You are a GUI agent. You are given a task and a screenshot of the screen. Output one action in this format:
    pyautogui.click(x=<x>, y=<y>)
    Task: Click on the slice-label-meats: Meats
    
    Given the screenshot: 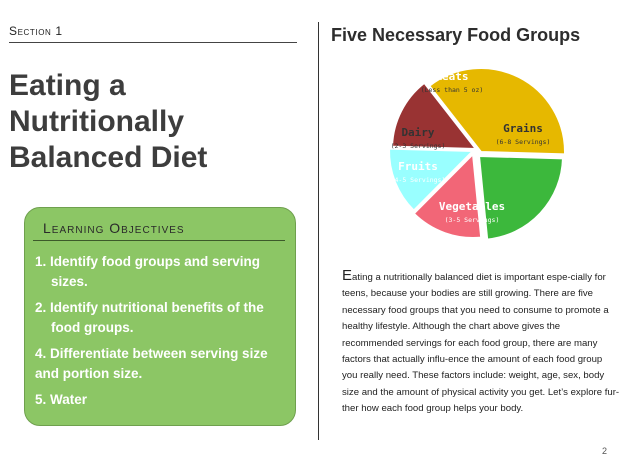 What is the action you would take?
    pyautogui.click(x=451, y=76)
    